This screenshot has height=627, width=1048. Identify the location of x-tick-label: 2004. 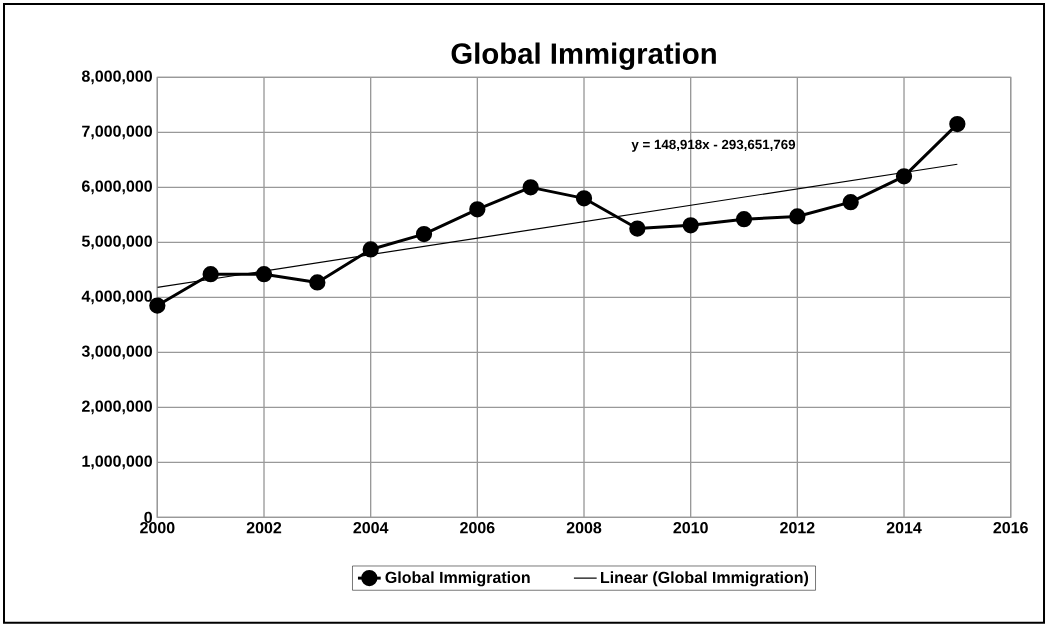
(371, 528).